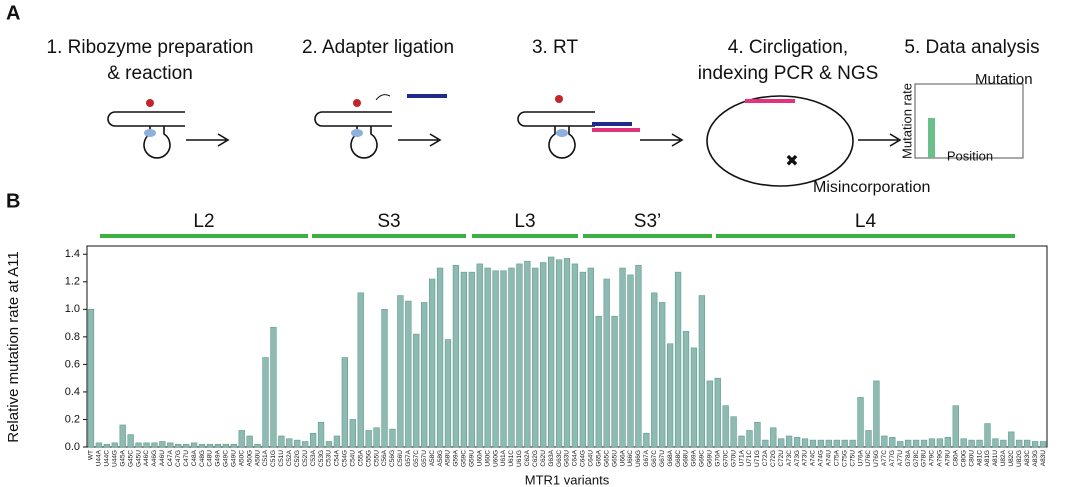 The width and height of the screenshot is (1065, 487). Describe the element at coordinates (440, 458) in the screenshot. I see `x-tick-label: A58G` at that location.